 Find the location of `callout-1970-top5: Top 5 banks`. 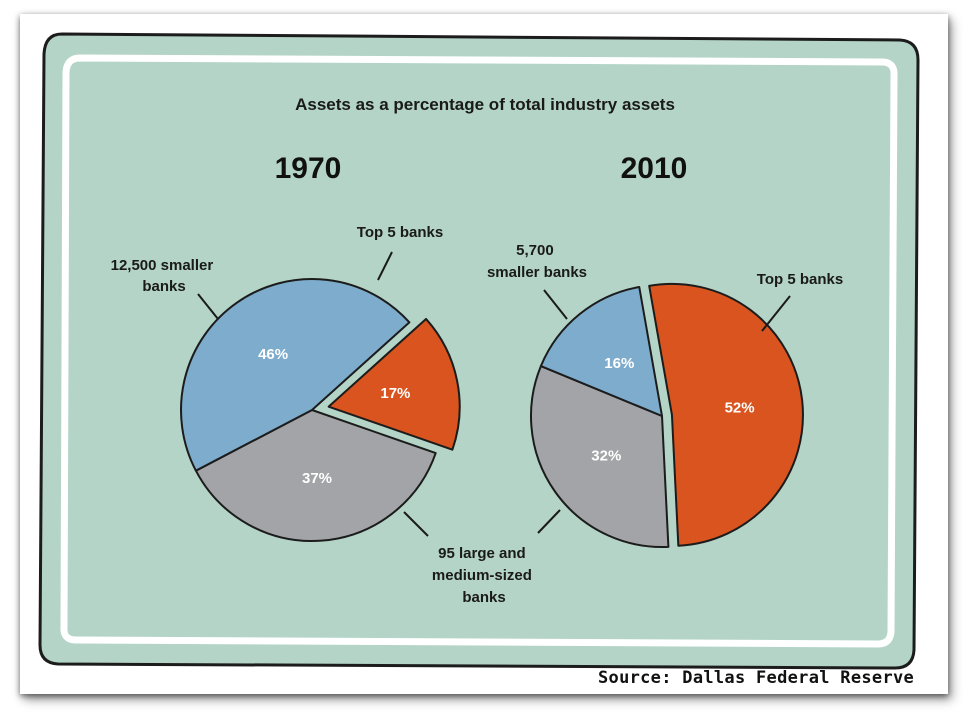

callout-1970-top5: Top 5 banks is located at coordinates (400, 232).